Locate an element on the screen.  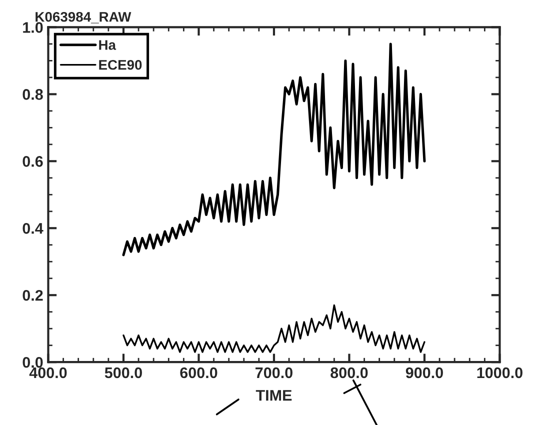
y-tick-label: 0.6 is located at coordinates (32, 161).